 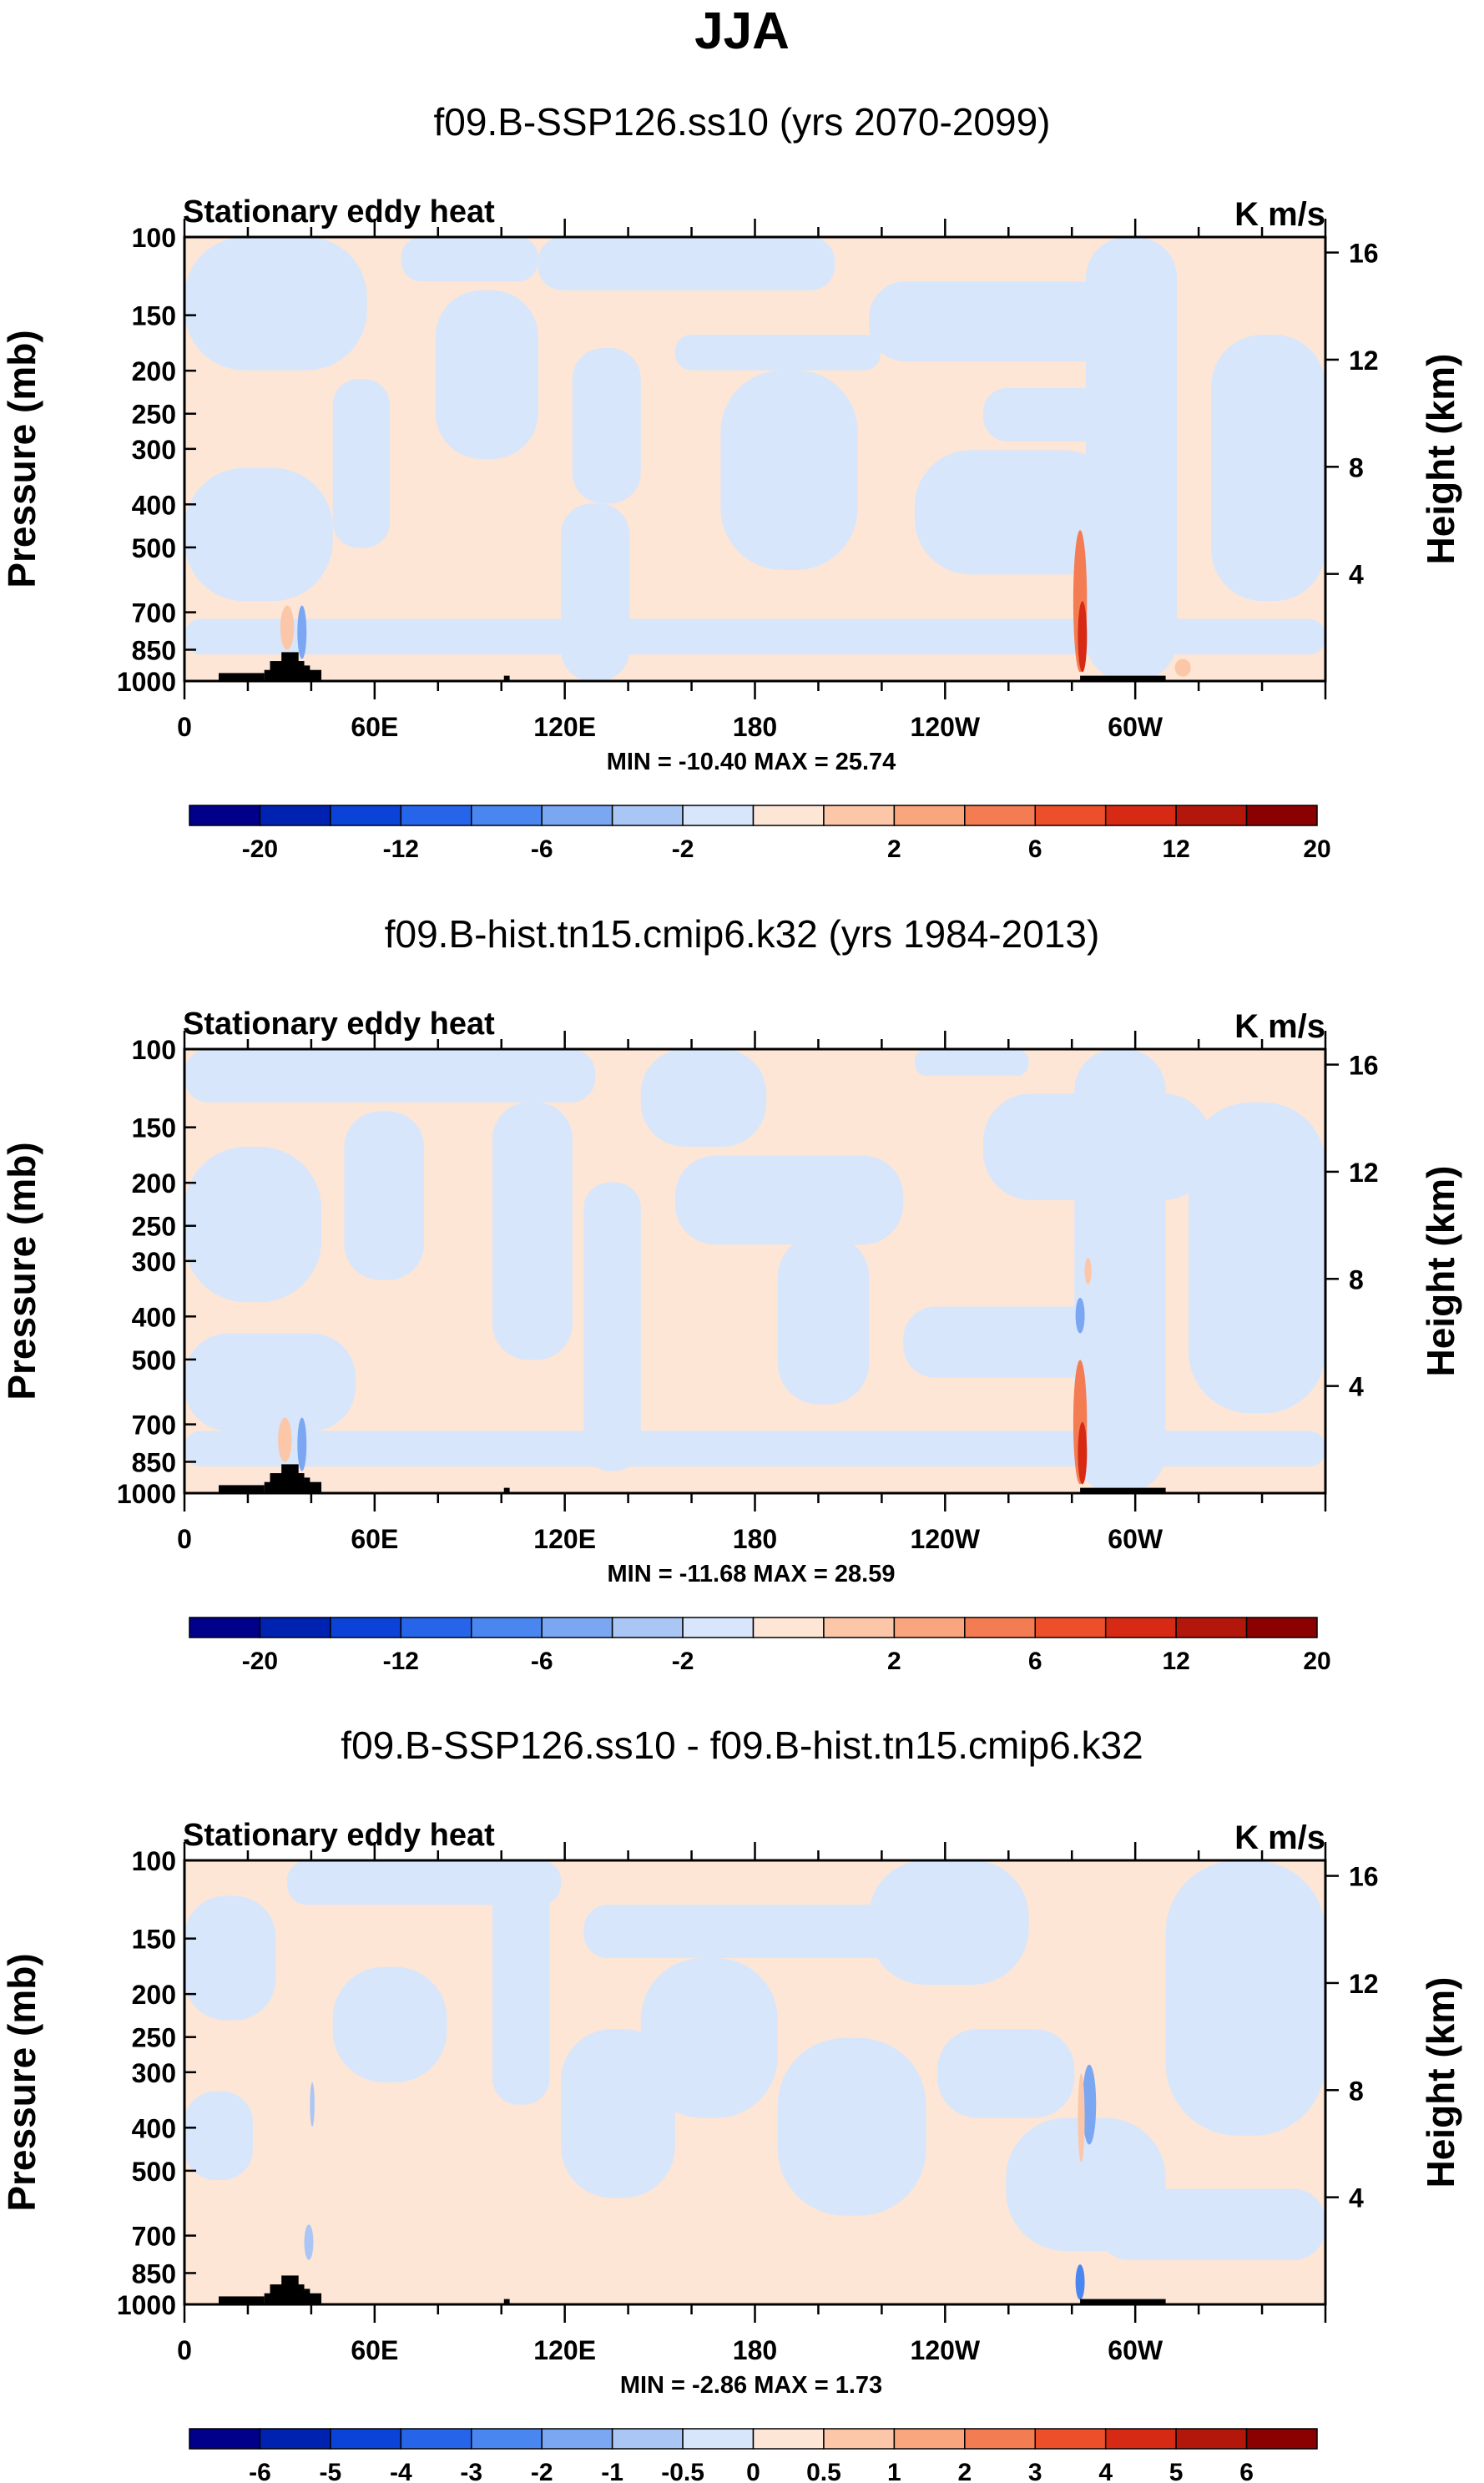 What do you see at coordinates (154, 1462) in the screenshot?
I see `y-tick-label: 850` at bounding box center [154, 1462].